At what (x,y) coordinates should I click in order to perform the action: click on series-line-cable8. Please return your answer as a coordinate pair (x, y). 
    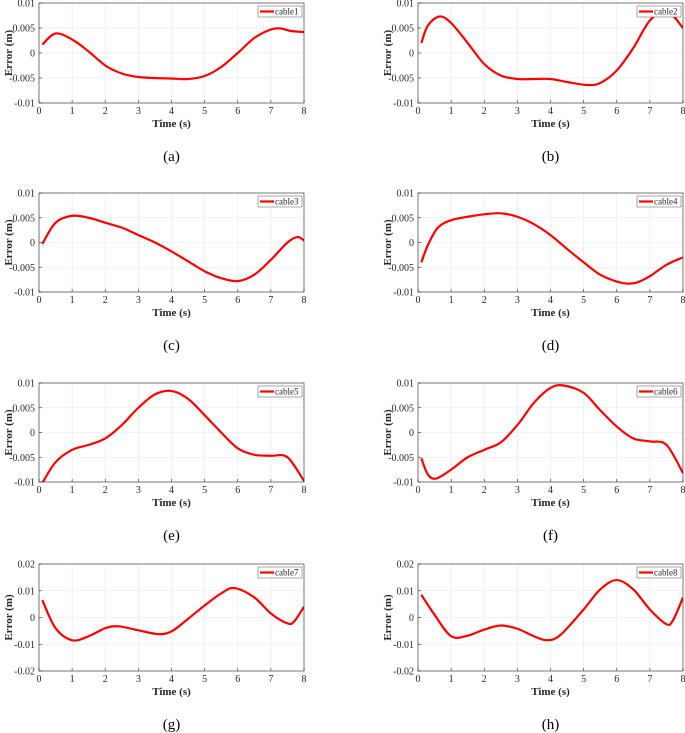
    Looking at the image, I should click on (551, 610).